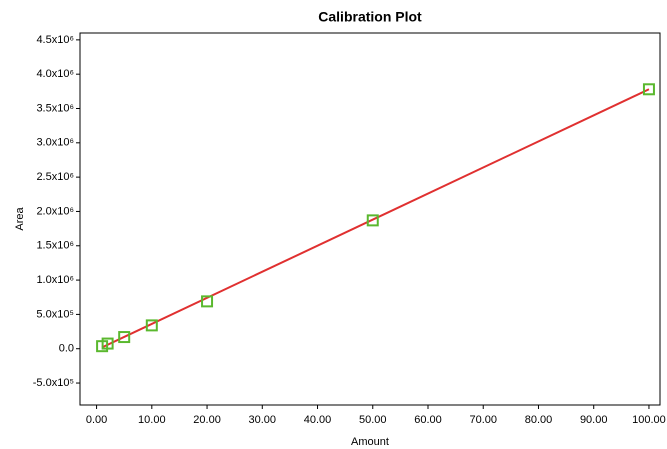 The width and height of the screenshot is (667, 449). I want to click on x-axis-label: Amount, so click(370, 442).